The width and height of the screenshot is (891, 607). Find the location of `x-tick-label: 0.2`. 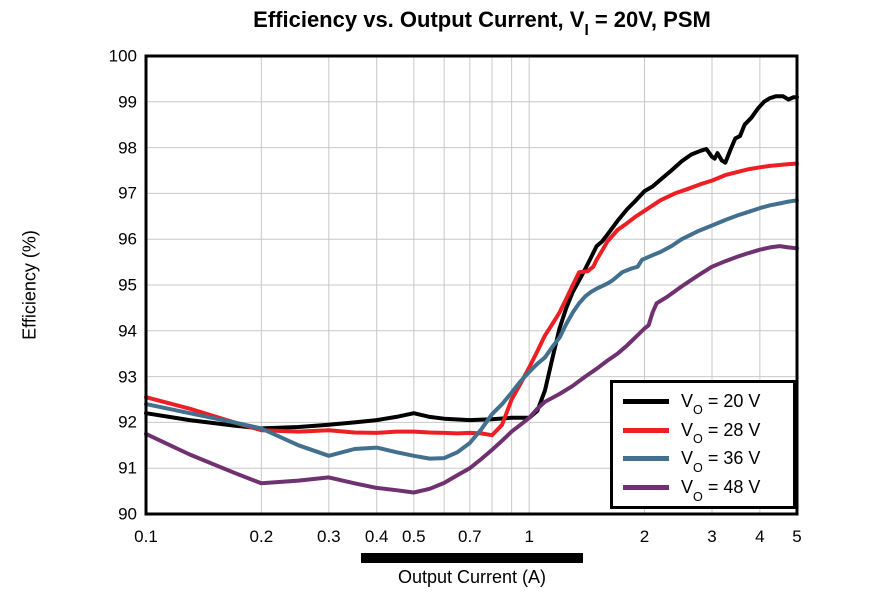

x-tick-label: 0.2 is located at coordinates (261, 536).